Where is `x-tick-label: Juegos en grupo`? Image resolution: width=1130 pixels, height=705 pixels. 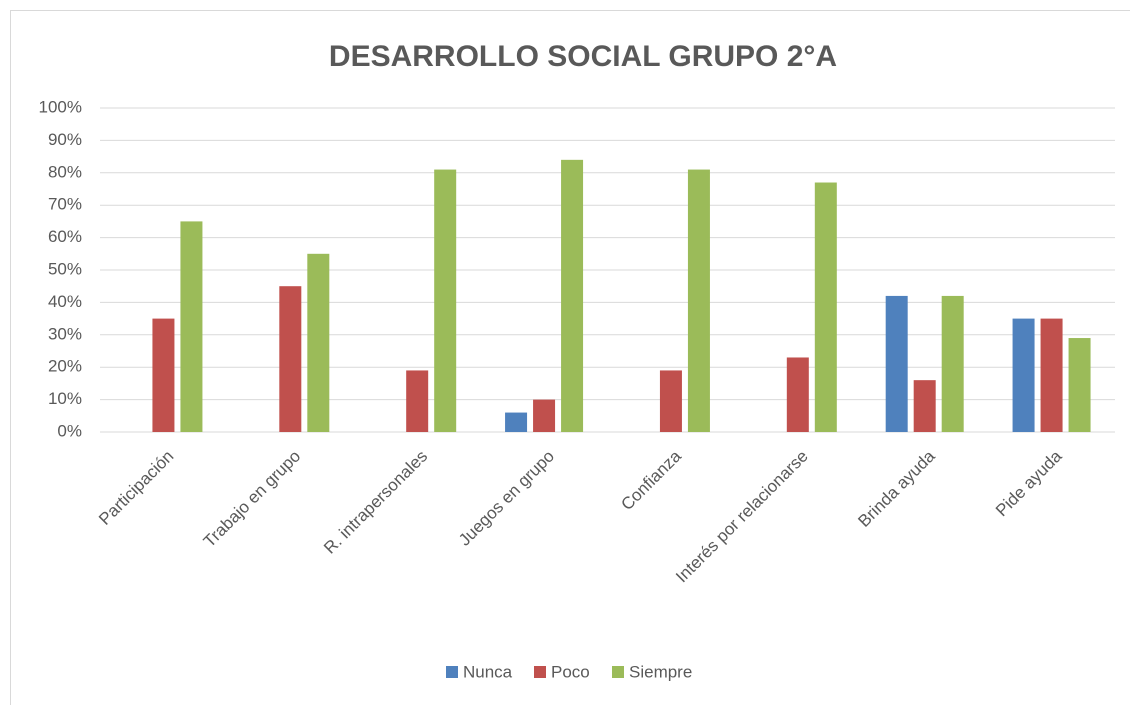 x-tick-label: Juegos en grupo is located at coordinates (506, 498).